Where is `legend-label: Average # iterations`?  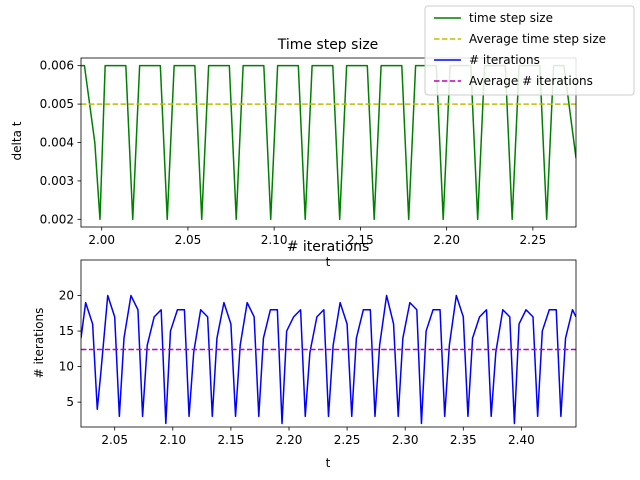
legend-label: Average # iterations is located at coordinates (531, 81).